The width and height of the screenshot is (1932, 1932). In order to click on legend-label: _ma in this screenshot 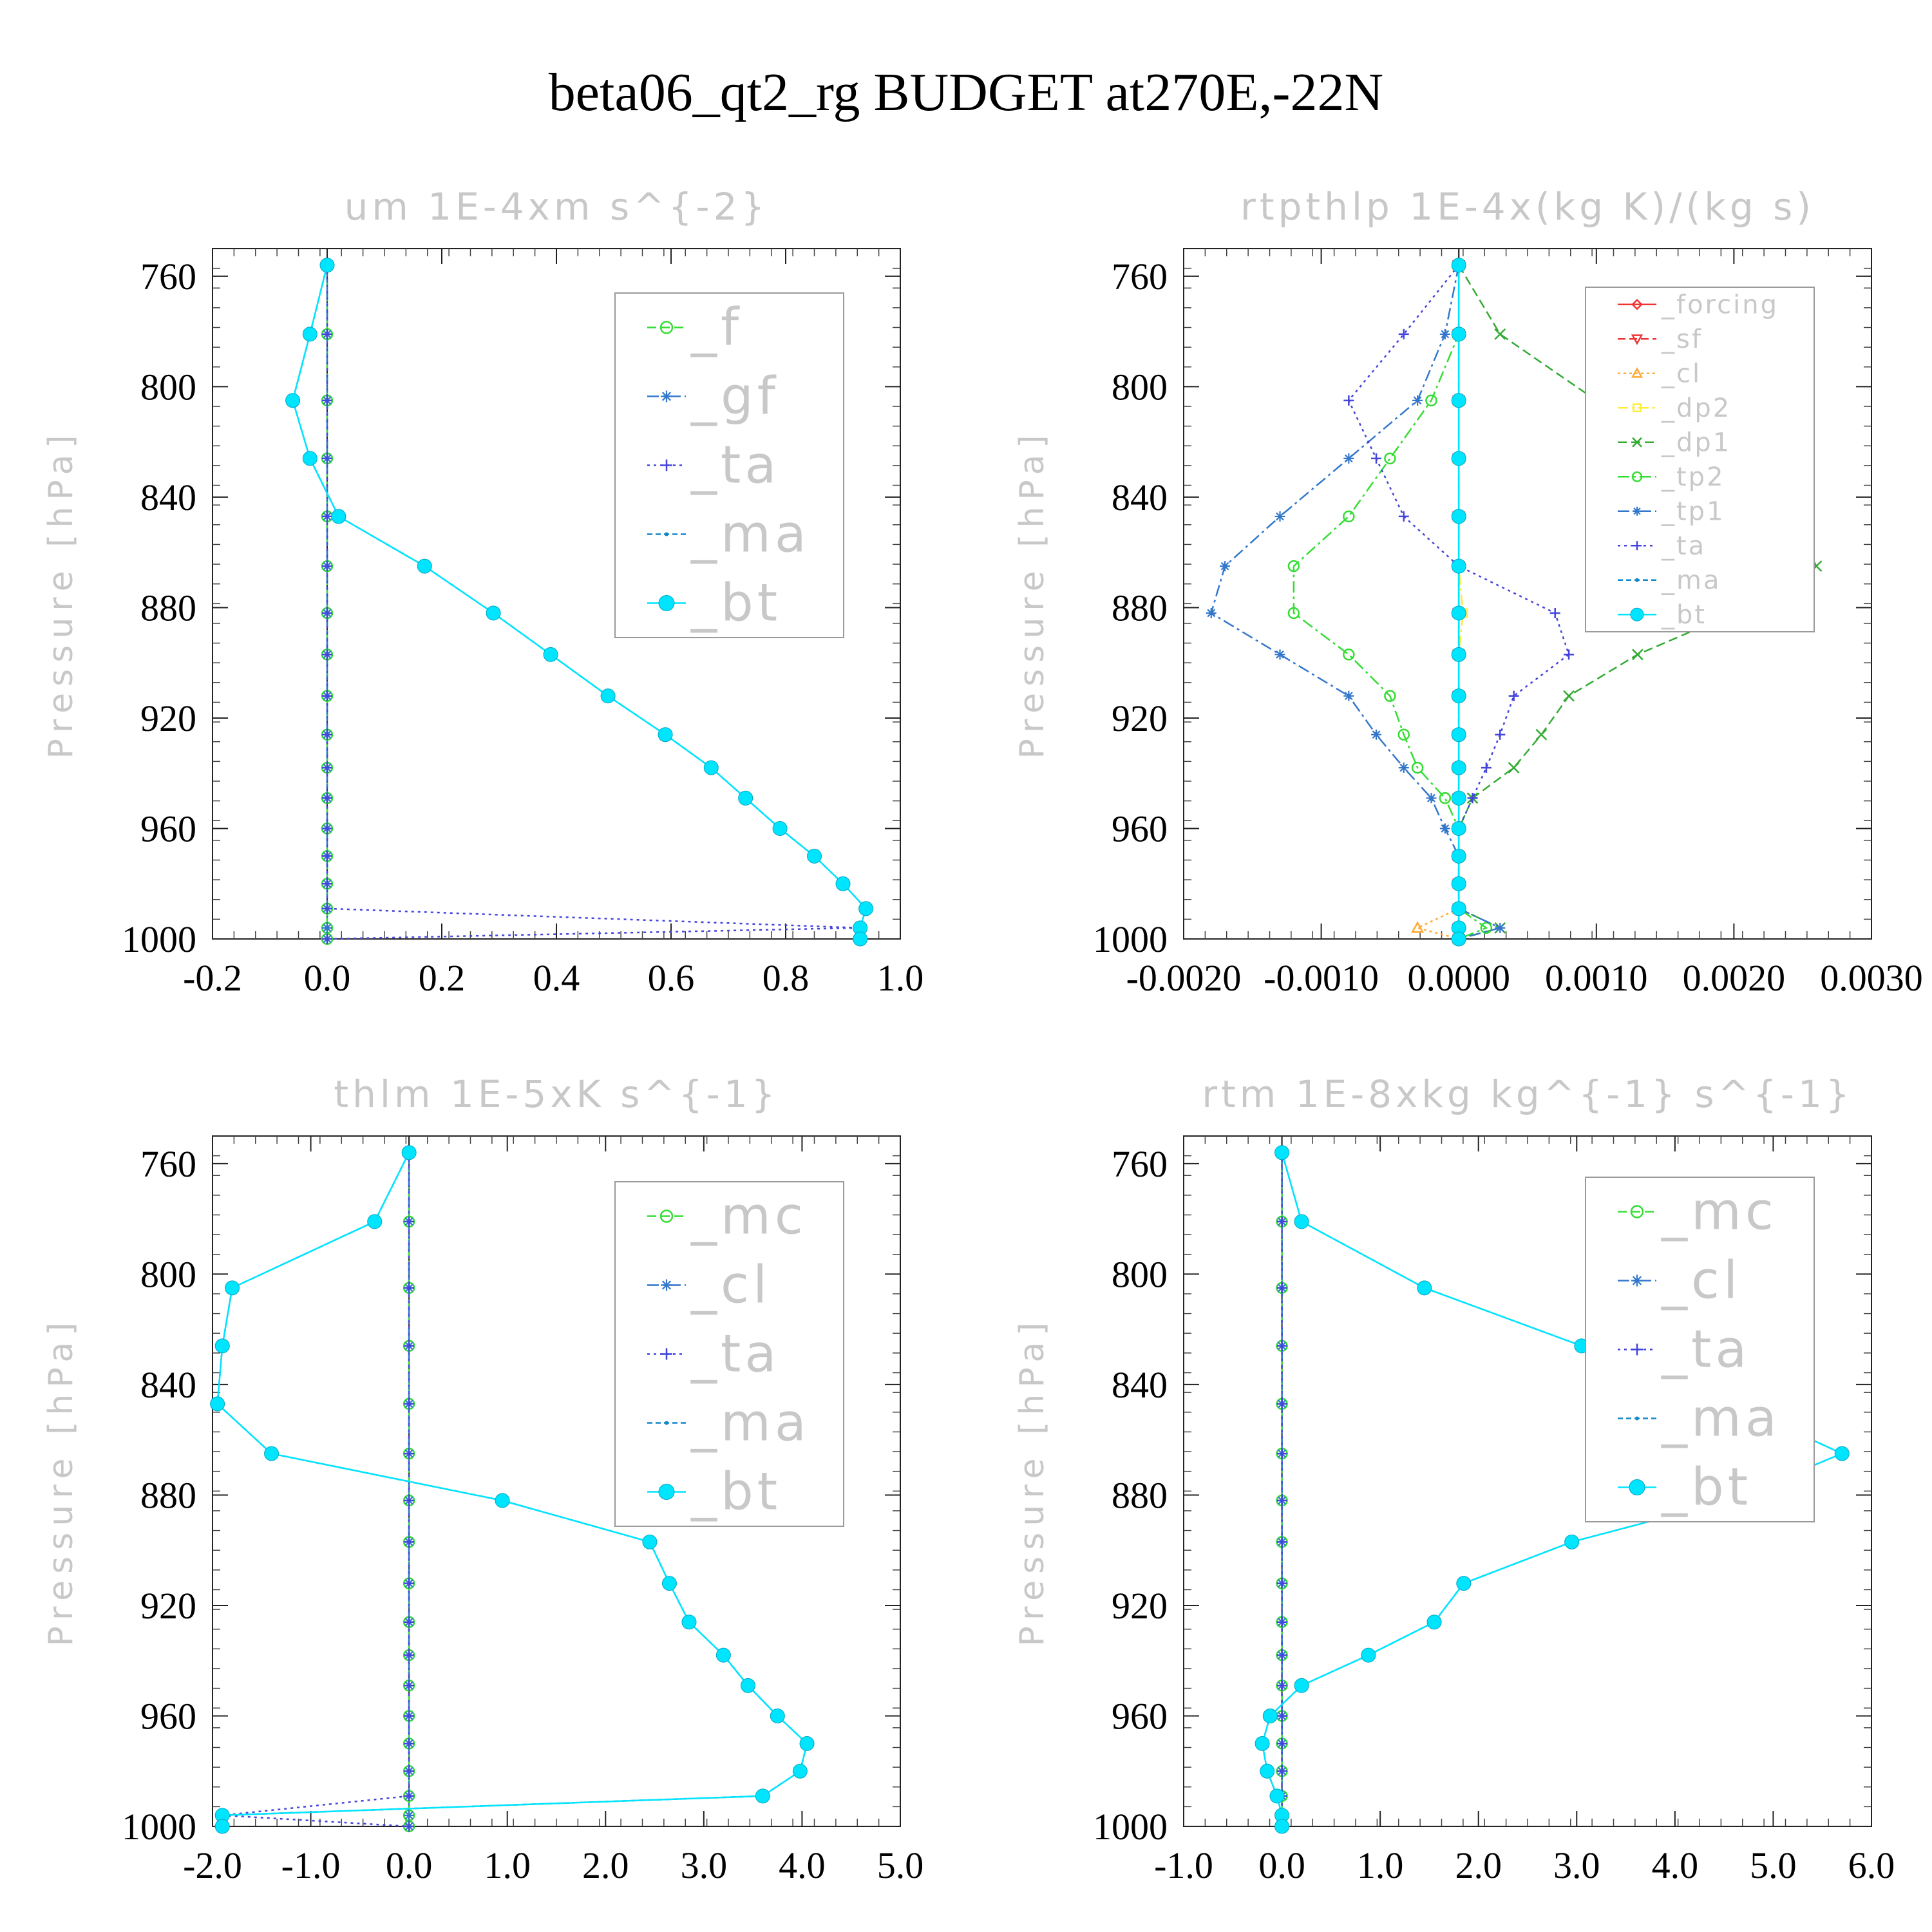, I will do `click(1721, 1418)`.